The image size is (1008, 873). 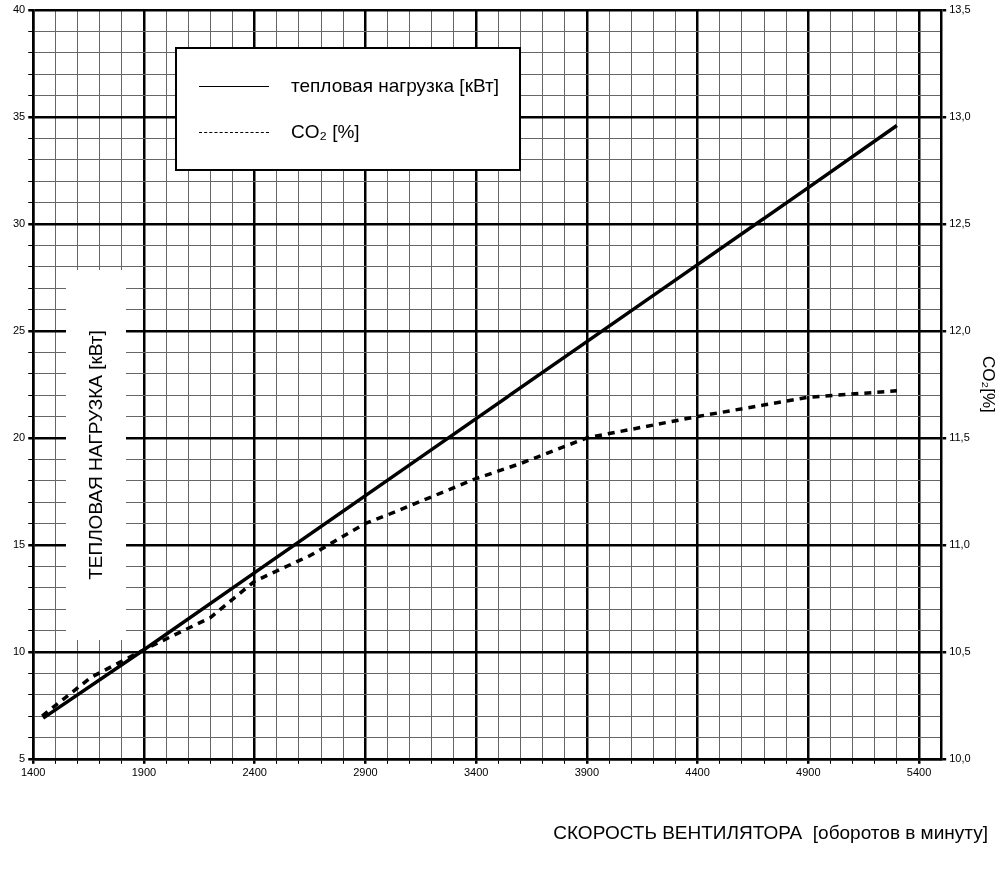 I want to click on y2-tick-label: 12,0, so click(x=960, y=329).